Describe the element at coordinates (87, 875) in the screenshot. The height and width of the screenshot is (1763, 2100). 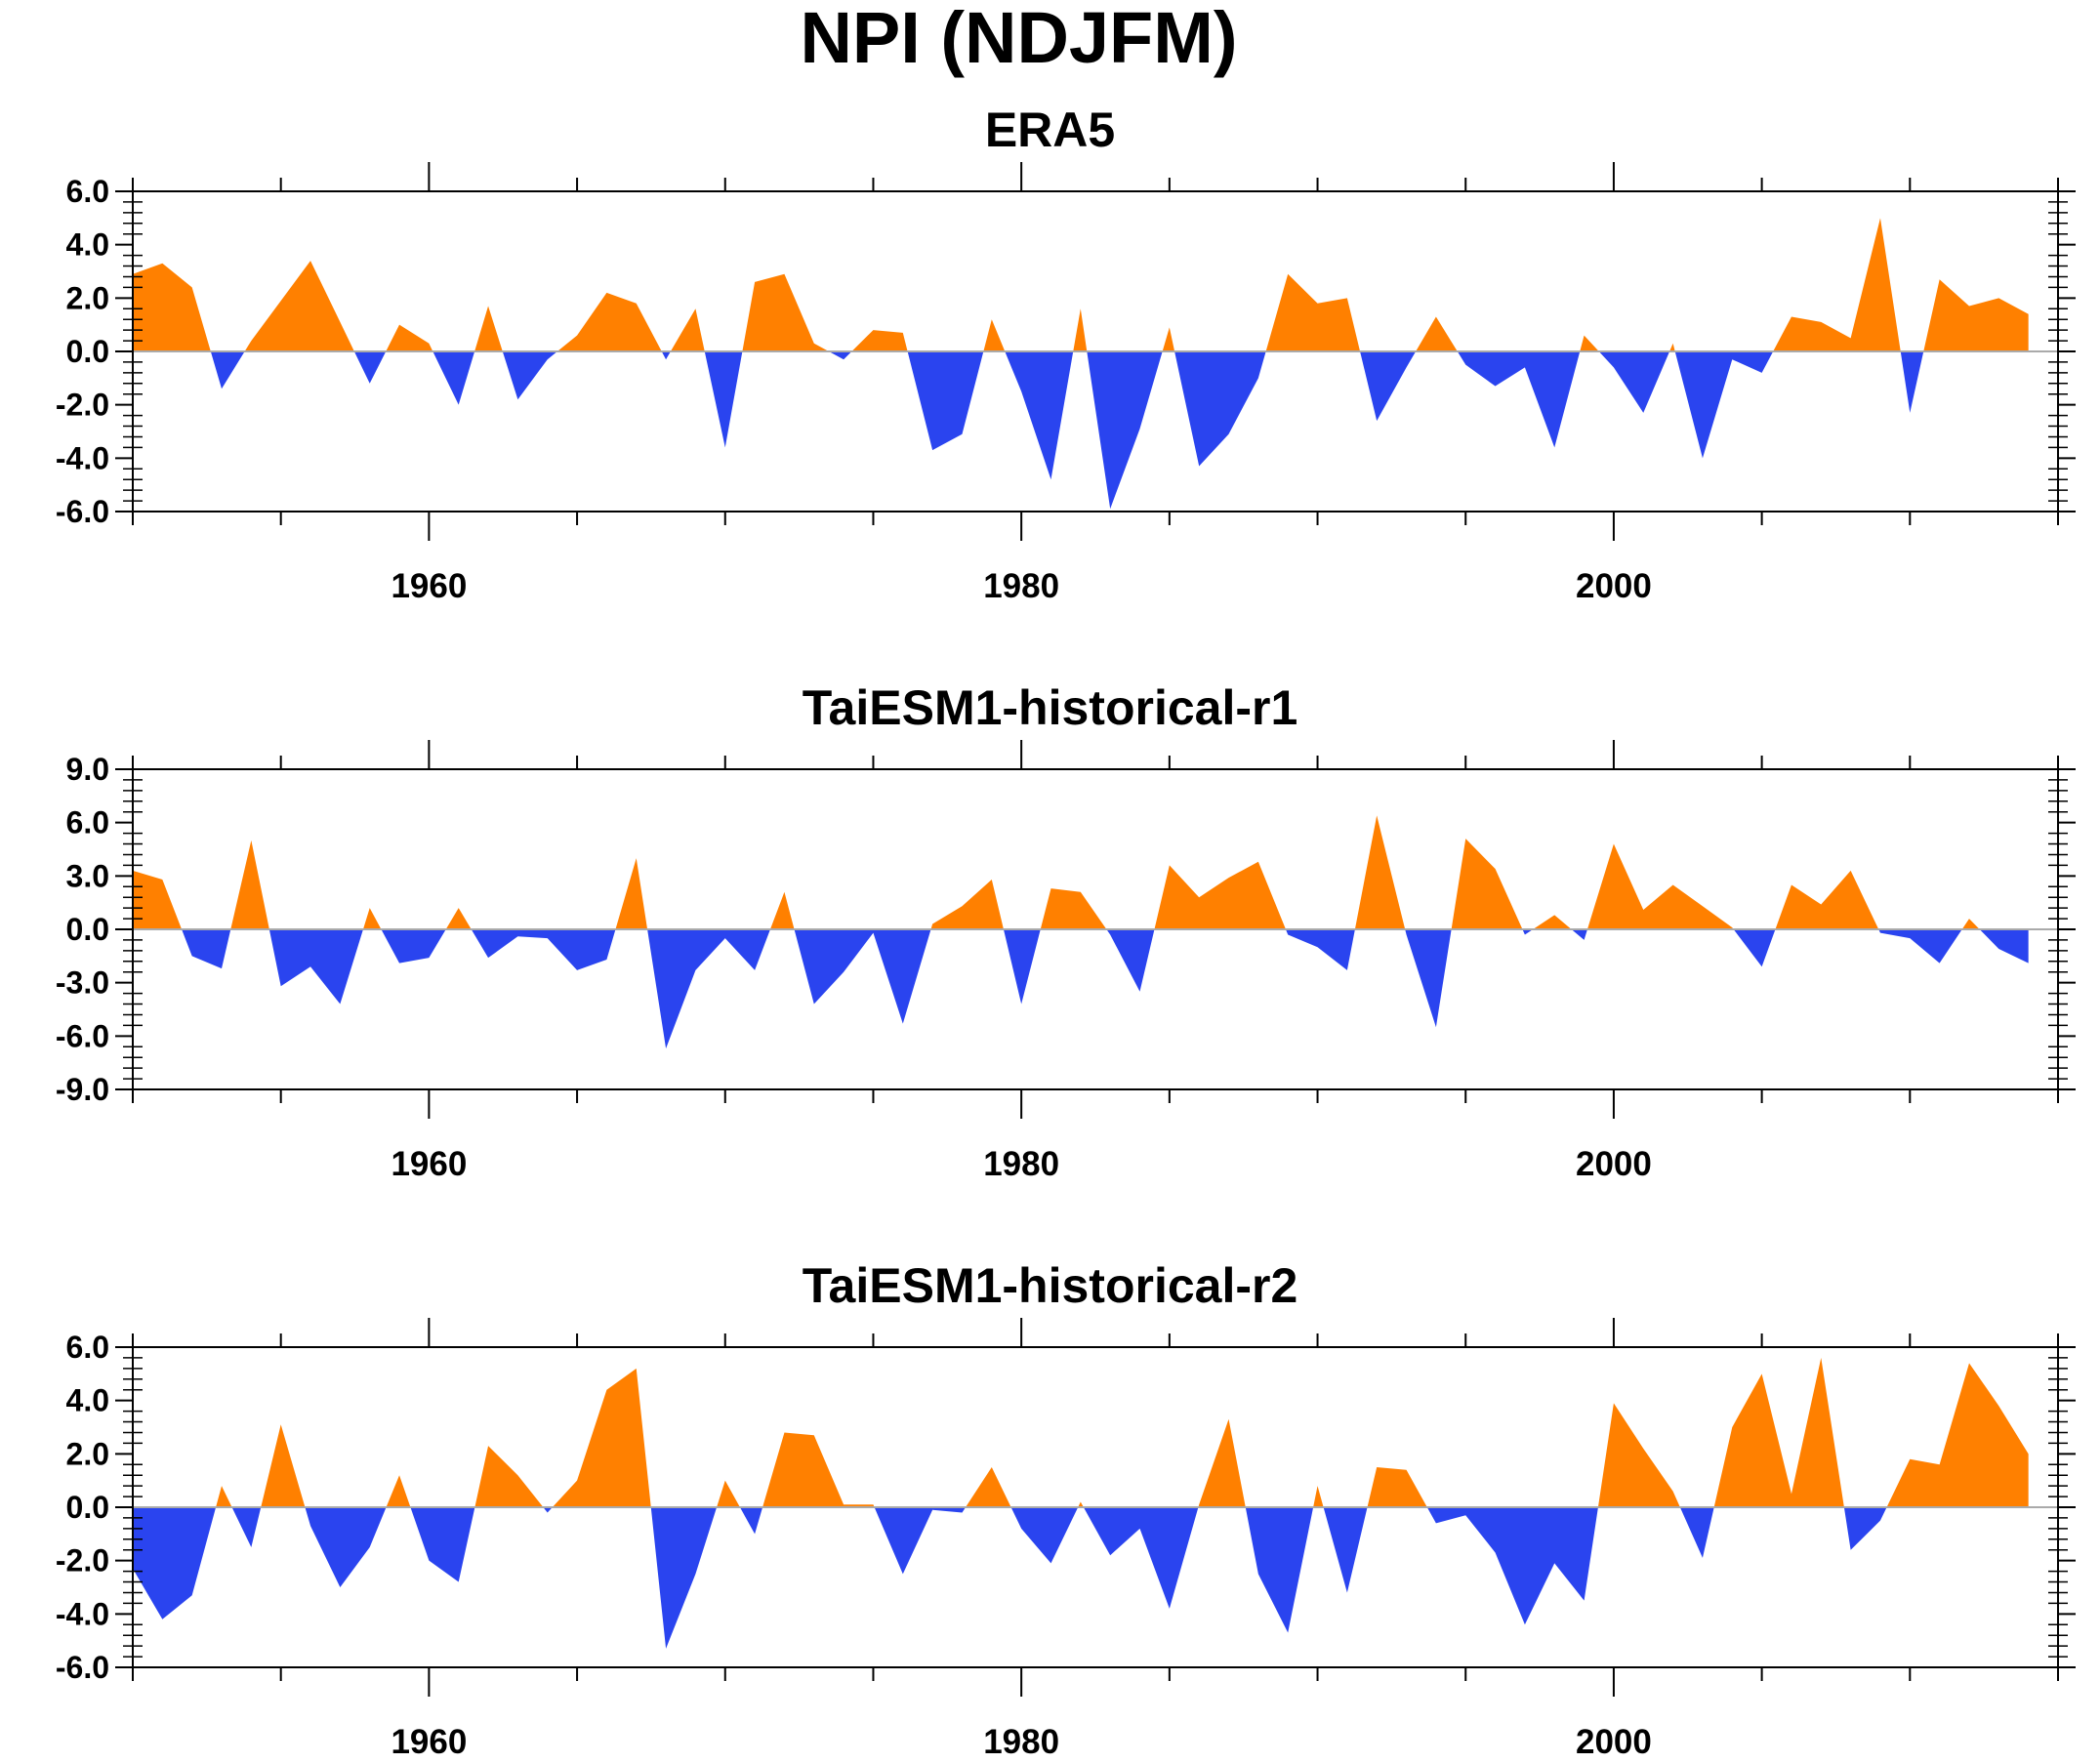
I see `y-tick-label: 3.0` at that location.